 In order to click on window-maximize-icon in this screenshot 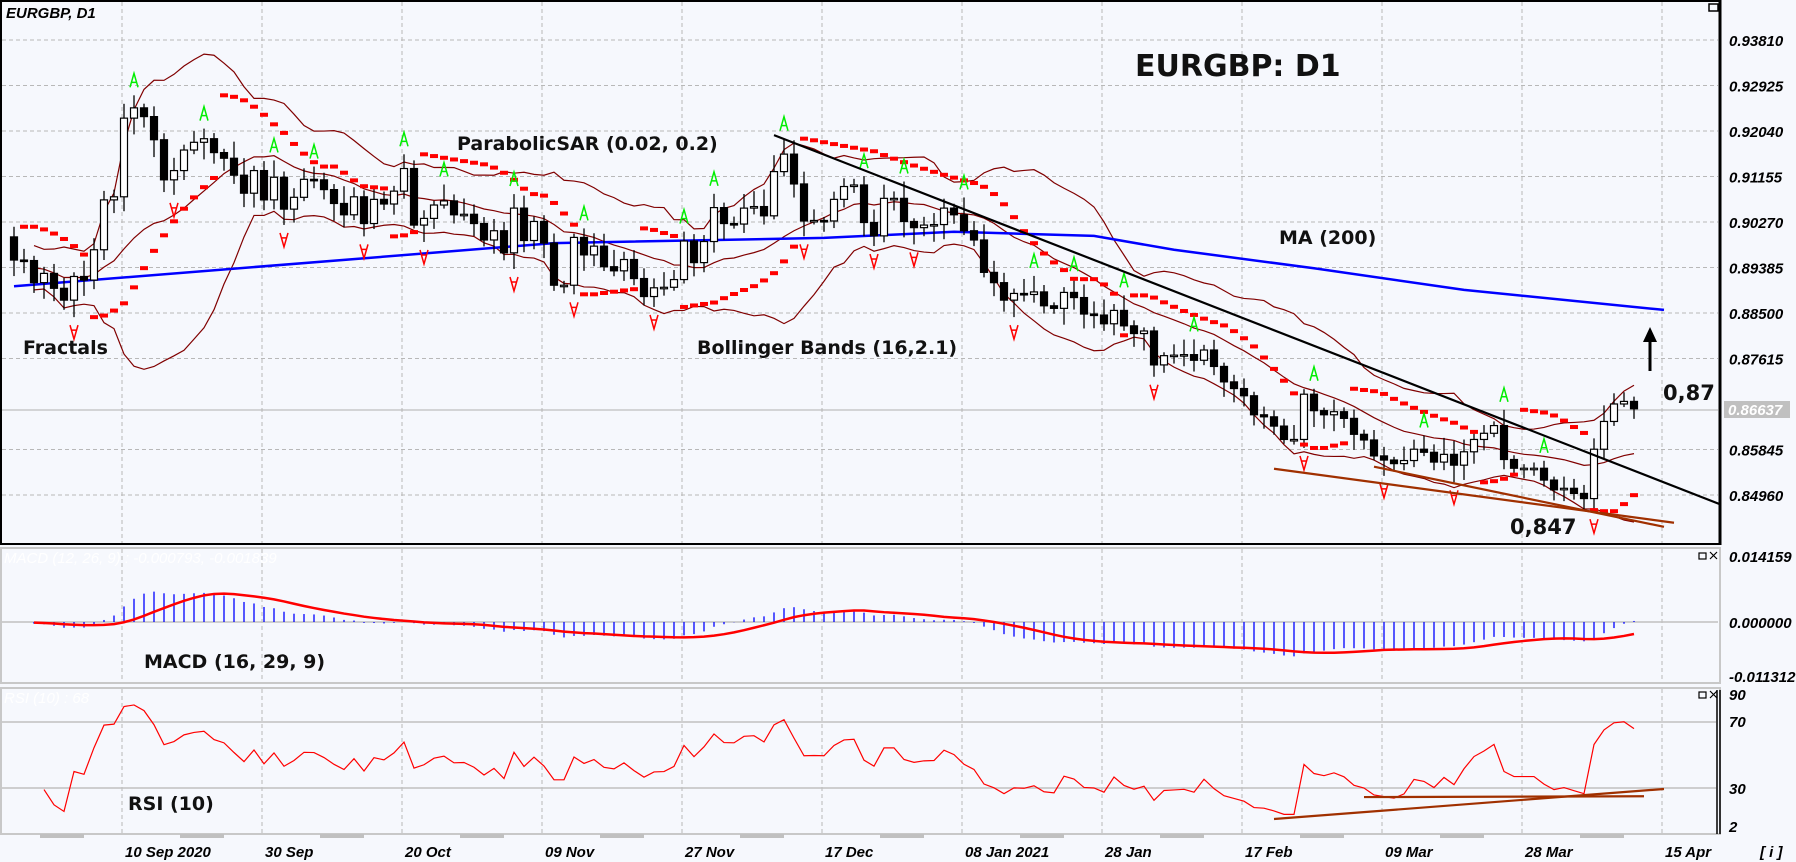, I will do `click(1713, 7)`.